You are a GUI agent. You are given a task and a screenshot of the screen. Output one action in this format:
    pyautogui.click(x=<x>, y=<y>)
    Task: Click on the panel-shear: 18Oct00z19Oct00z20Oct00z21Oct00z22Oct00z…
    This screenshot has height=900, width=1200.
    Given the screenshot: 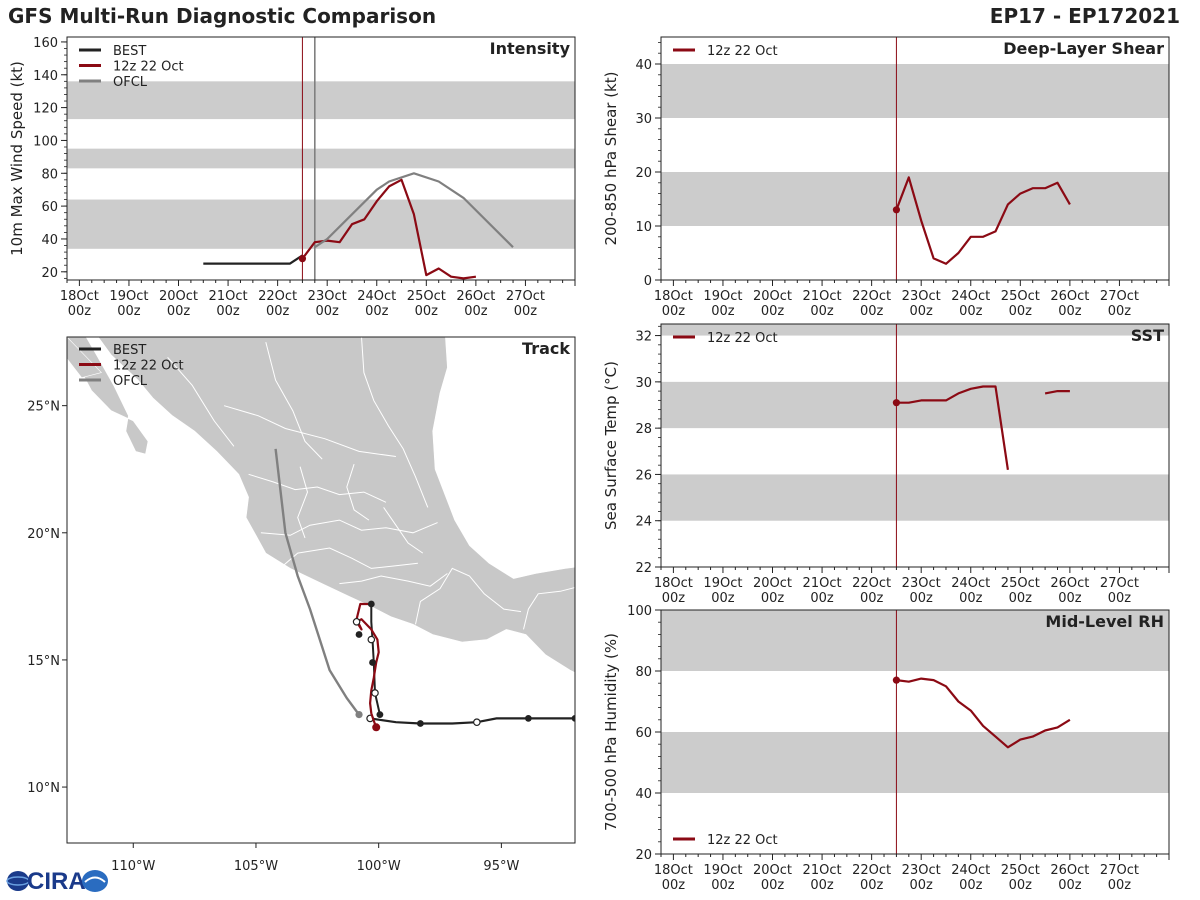 What is the action you would take?
    pyautogui.click(x=886, y=177)
    